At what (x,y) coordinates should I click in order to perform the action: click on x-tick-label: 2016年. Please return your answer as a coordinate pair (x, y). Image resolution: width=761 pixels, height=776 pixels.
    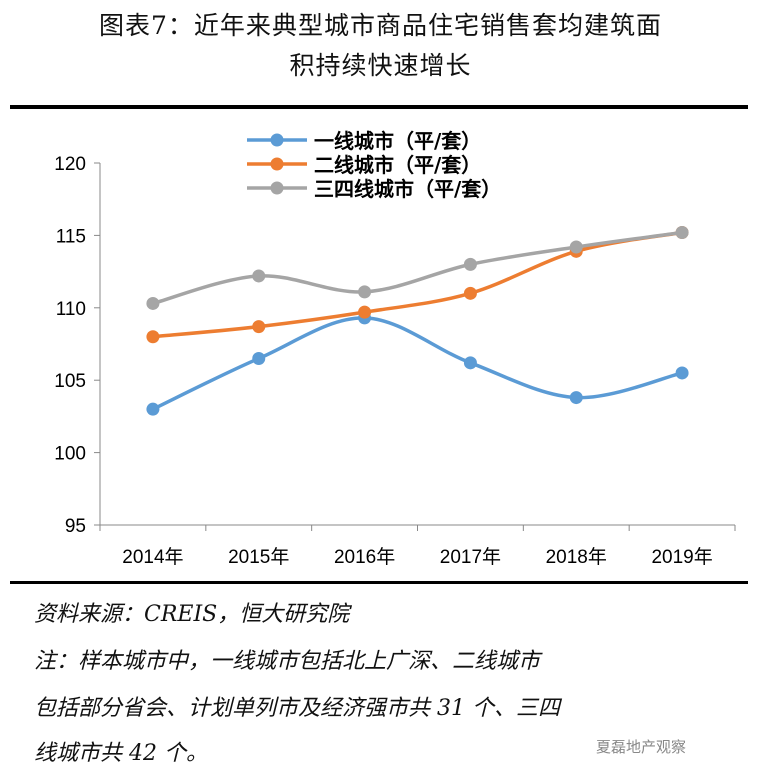
    Looking at the image, I should click on (364, 557).